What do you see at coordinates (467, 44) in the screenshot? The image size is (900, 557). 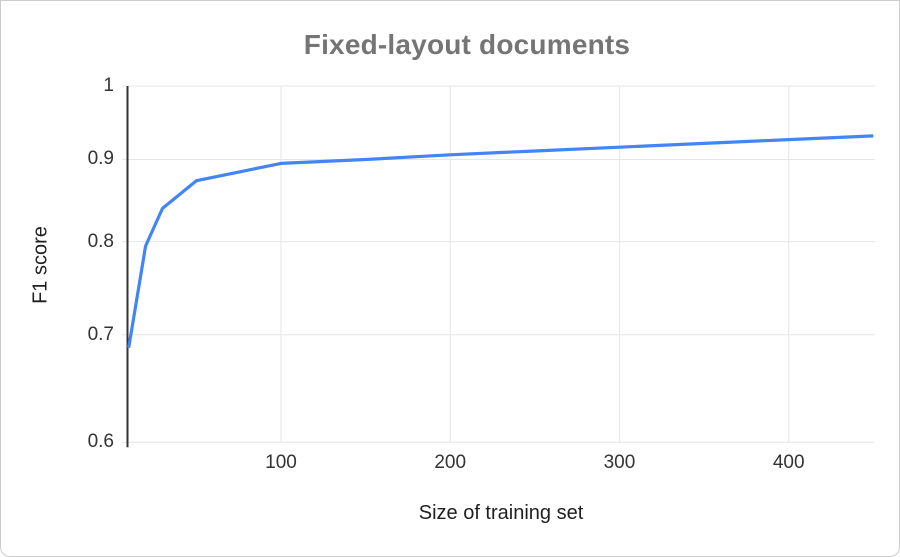 I see `chart-title: Fixed-layout documents` at bounding box center [467, 44].